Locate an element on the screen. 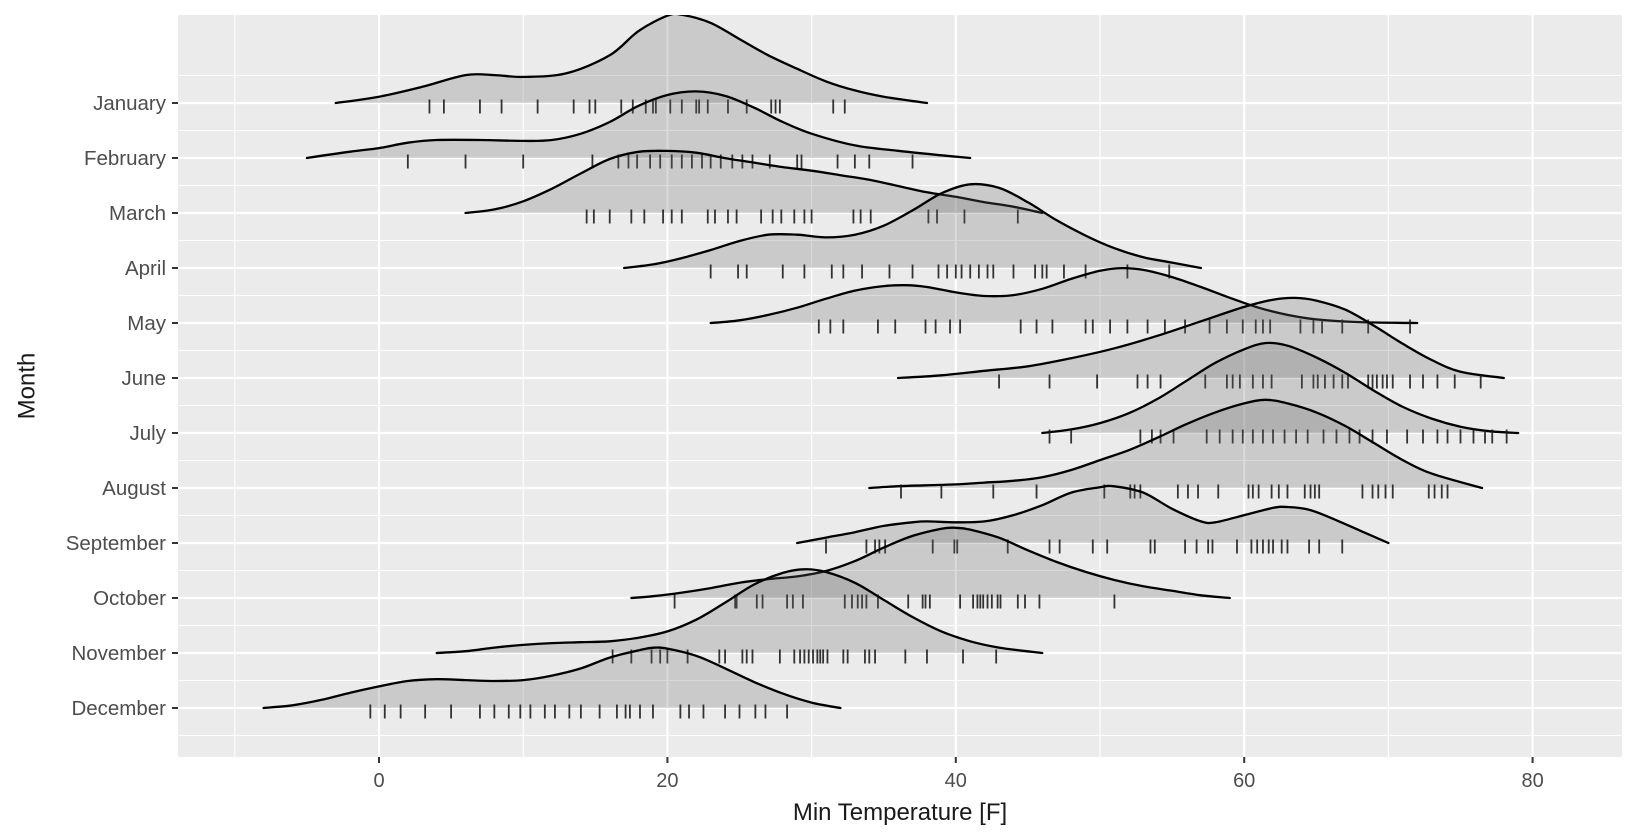 This screenshot has height=840, width=1630. y-tick-label-may: May is located at coordinates (146, 323).